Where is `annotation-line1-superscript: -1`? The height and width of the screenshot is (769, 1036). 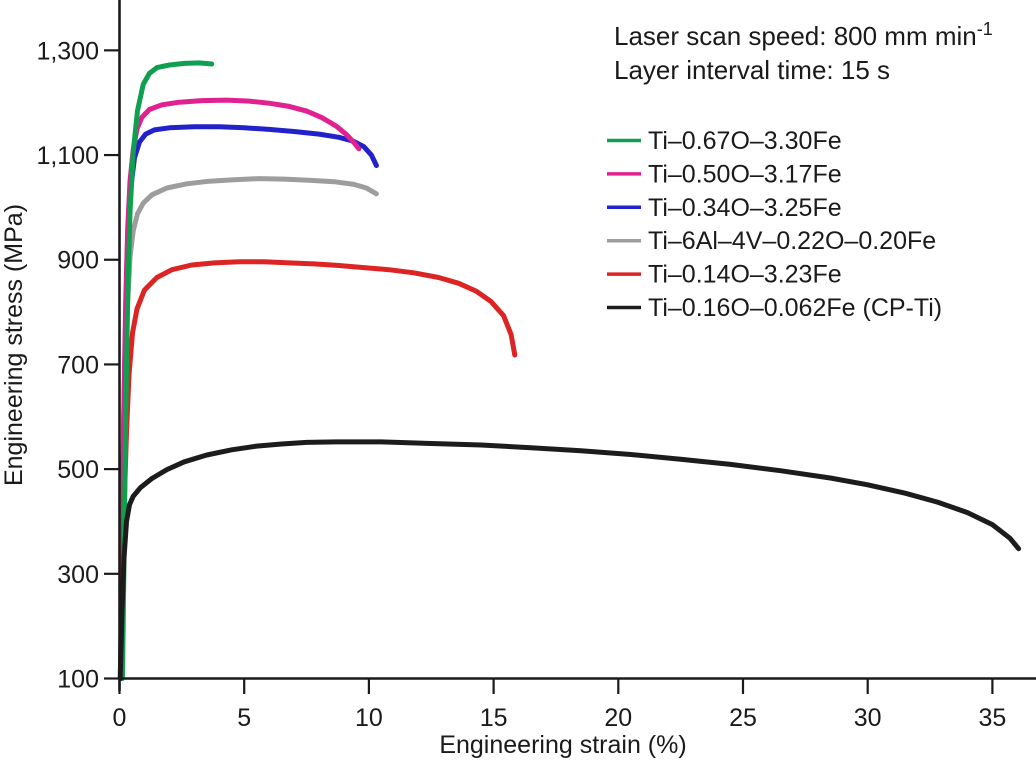 annotation-line1-superscript: -1 is located at coordinates (985, 29).